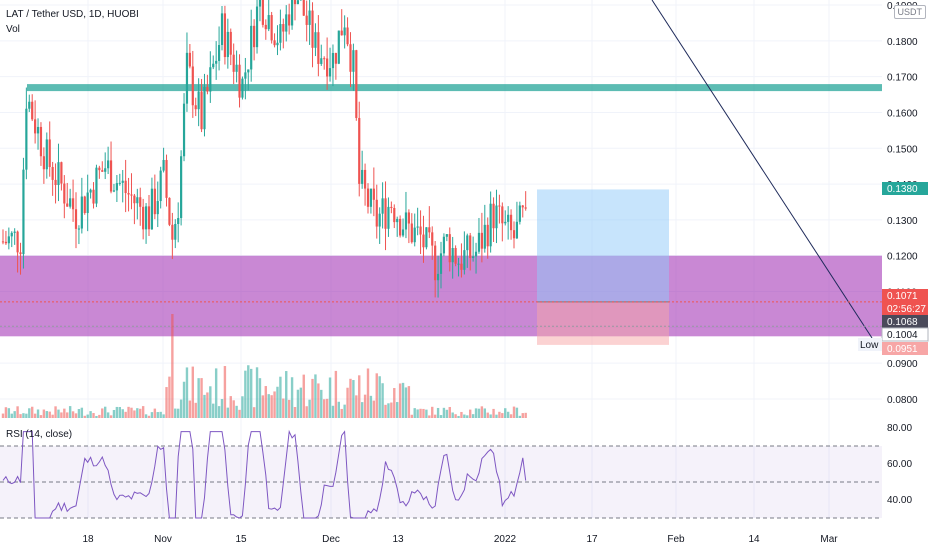  What do you see at coordinates (829, 539) in the screenshot?
I see `time-tick-label: Mar` at bounding box center [829, 539].